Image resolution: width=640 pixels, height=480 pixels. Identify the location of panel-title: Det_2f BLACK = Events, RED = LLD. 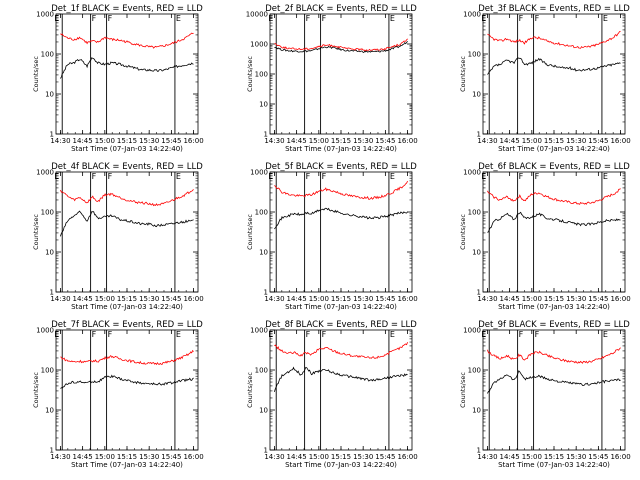
(341, 9).